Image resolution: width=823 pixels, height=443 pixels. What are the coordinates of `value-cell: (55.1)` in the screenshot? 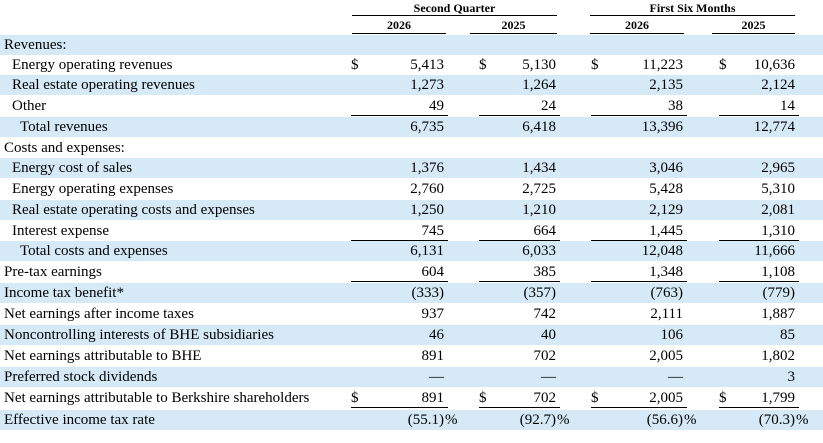 It's located at (425, 420).